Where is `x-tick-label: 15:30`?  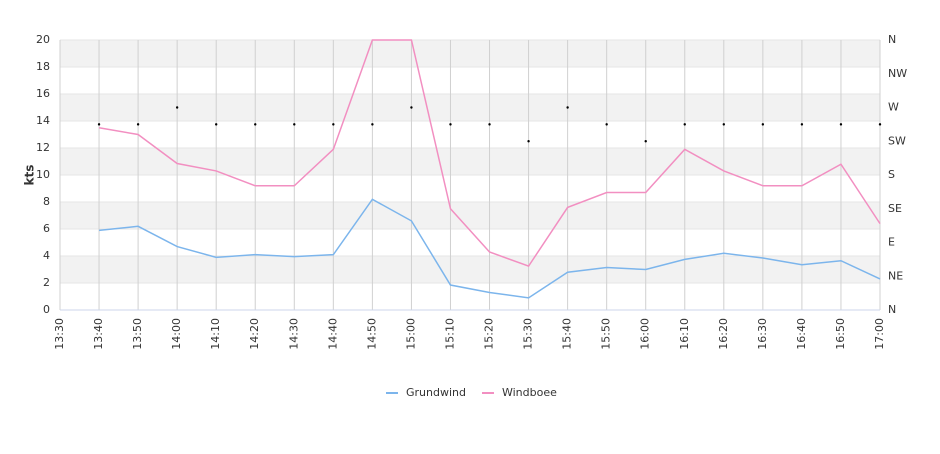
x-tick-label: 15:30 is located at coordinates (528, 334).